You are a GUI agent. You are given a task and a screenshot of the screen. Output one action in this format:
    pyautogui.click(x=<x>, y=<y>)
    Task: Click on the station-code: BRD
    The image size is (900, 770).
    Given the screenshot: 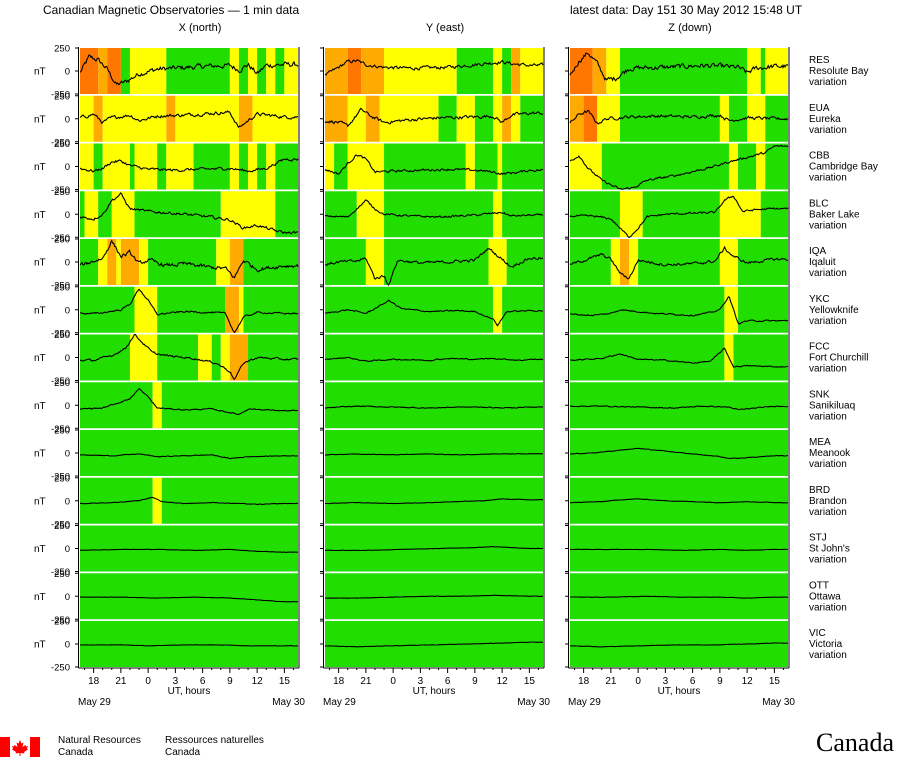 What is the action you would take?
    pyautogui.click(x=819, y=490)
    